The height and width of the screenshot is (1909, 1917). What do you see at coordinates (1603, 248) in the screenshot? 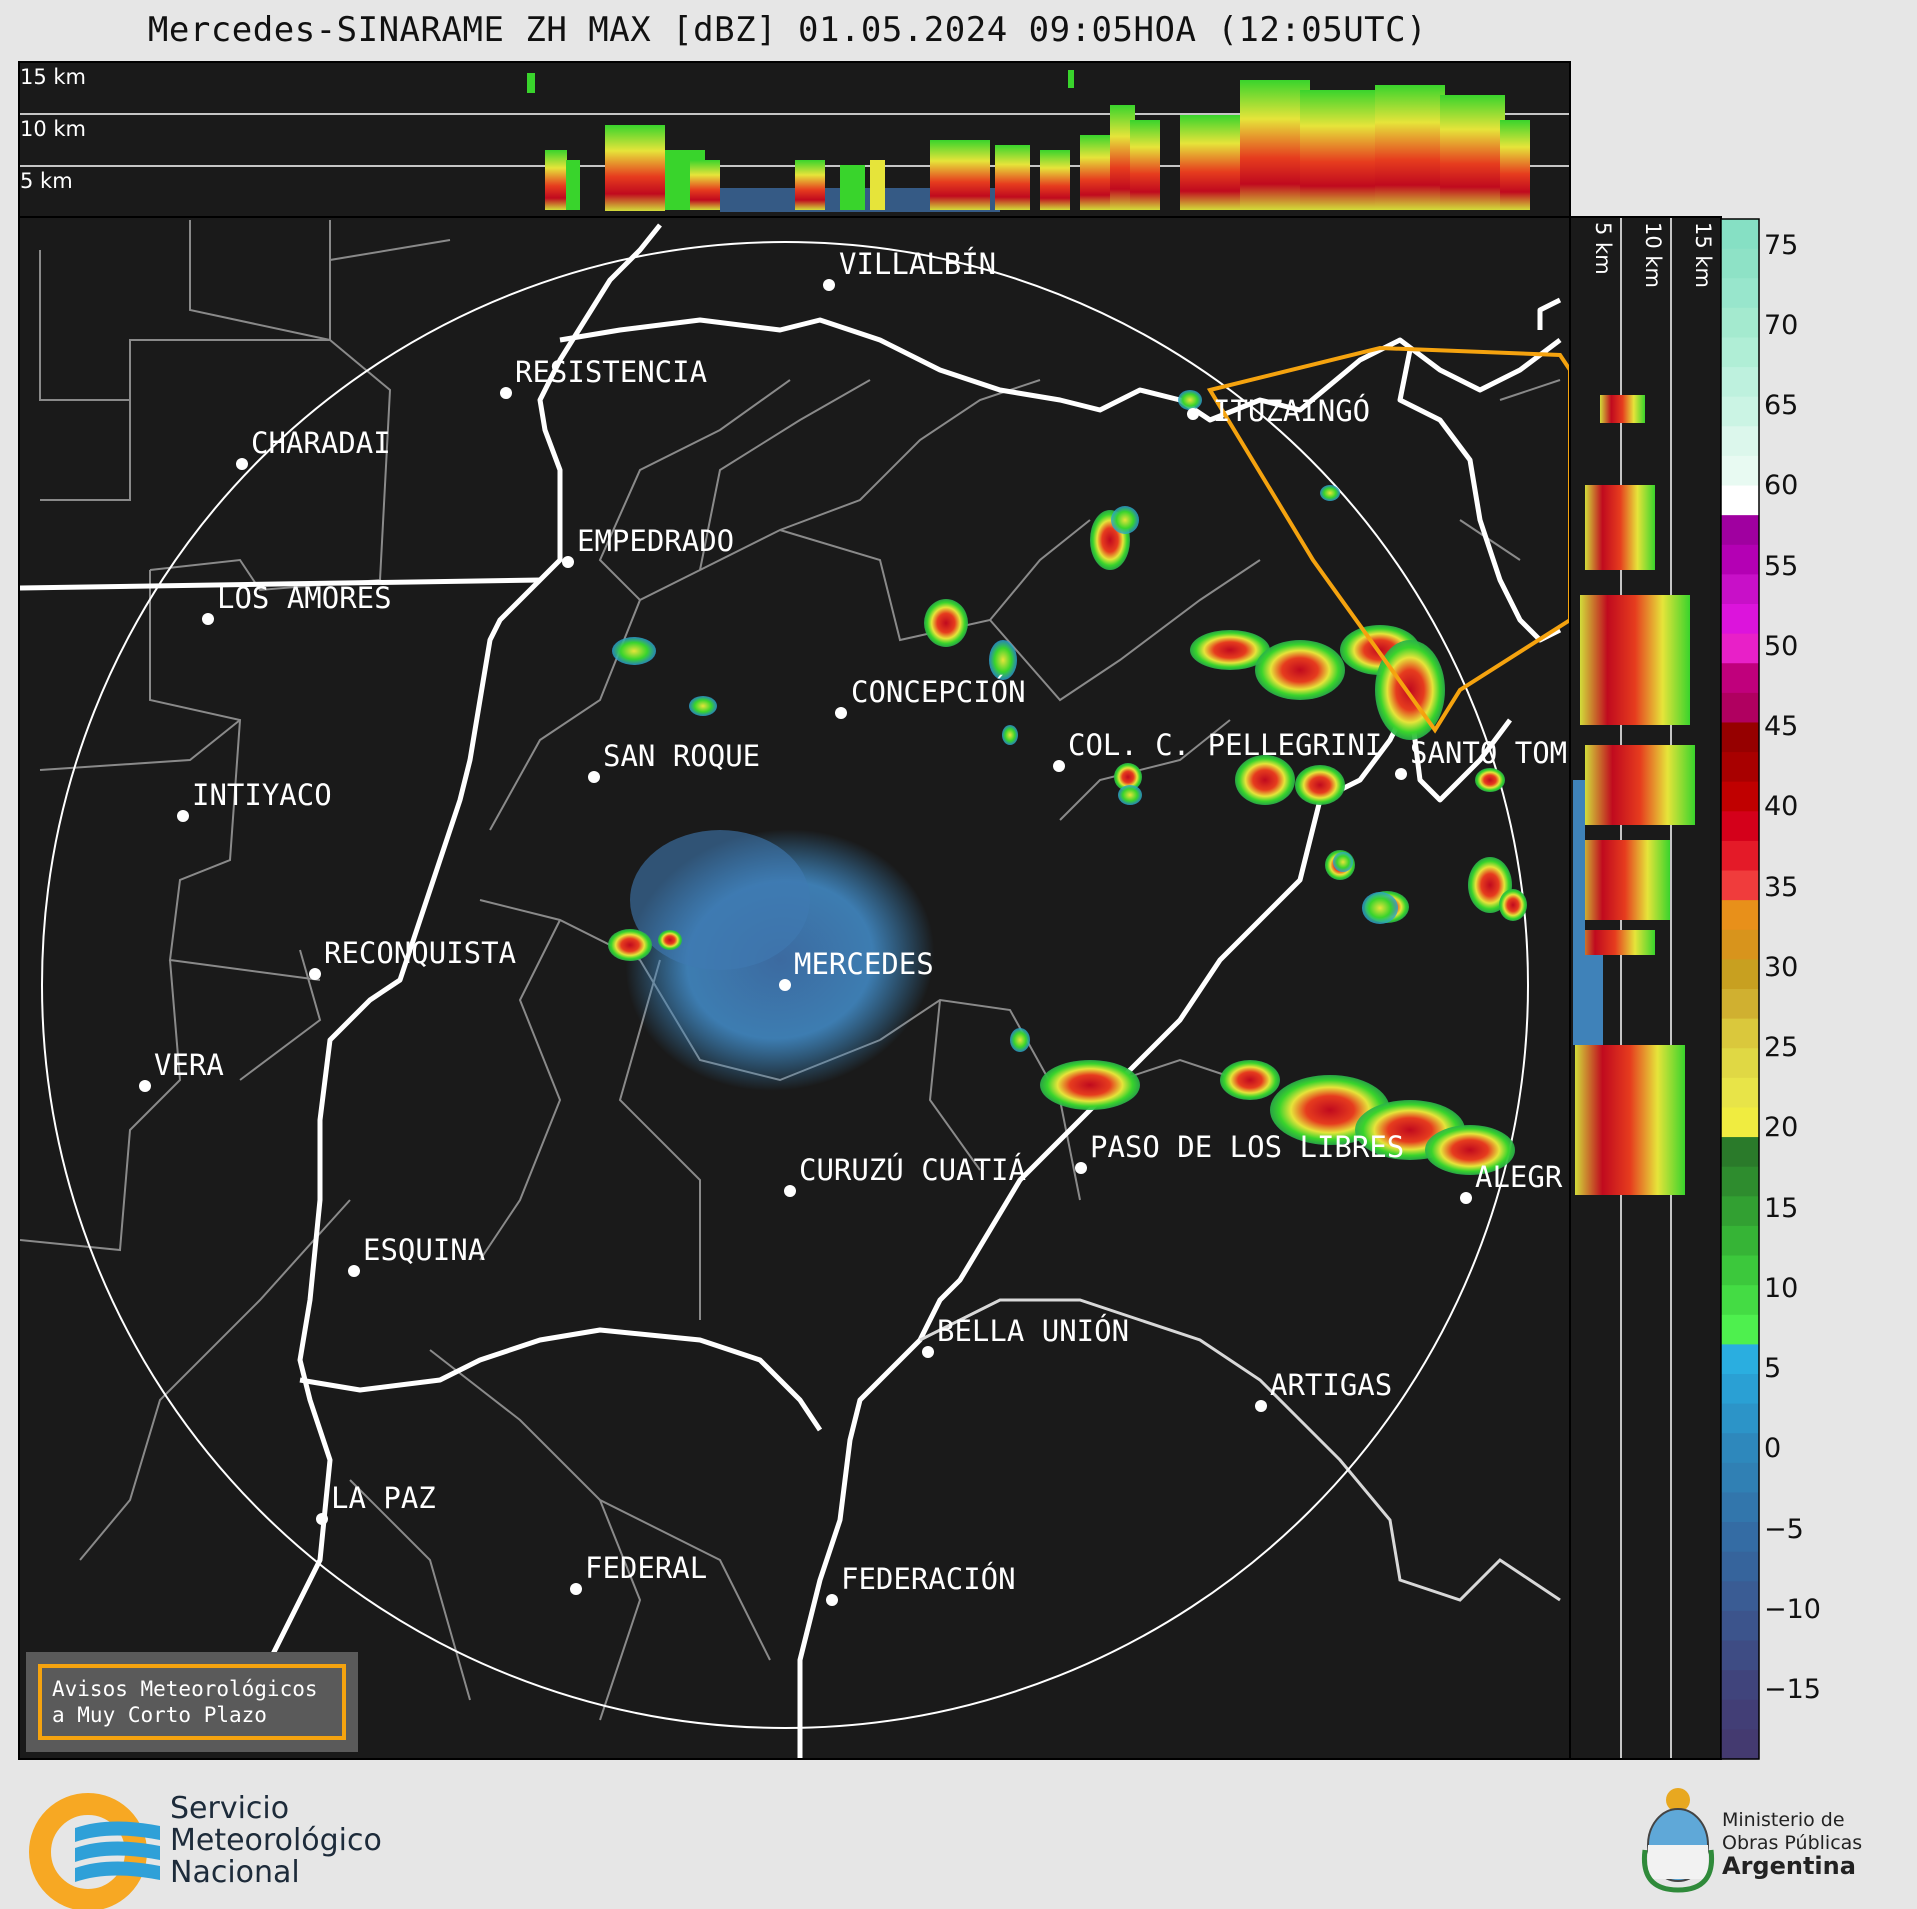
I see `side-height-label-5: 5 km` at bounding box center [1603, 248].